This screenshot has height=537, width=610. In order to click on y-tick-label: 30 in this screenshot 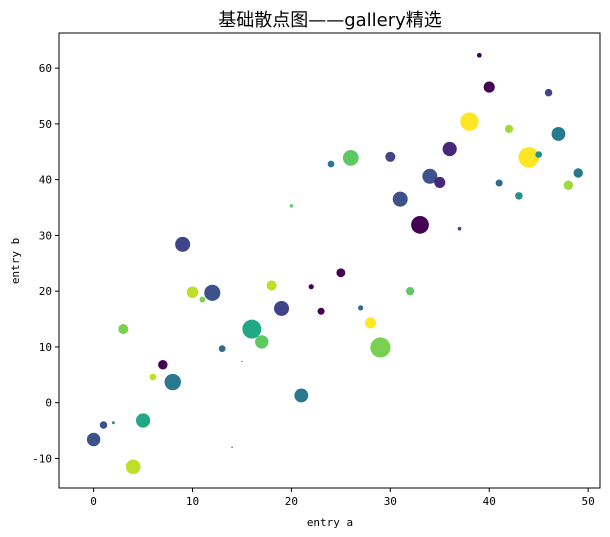, I will do `click(45, 235)`.